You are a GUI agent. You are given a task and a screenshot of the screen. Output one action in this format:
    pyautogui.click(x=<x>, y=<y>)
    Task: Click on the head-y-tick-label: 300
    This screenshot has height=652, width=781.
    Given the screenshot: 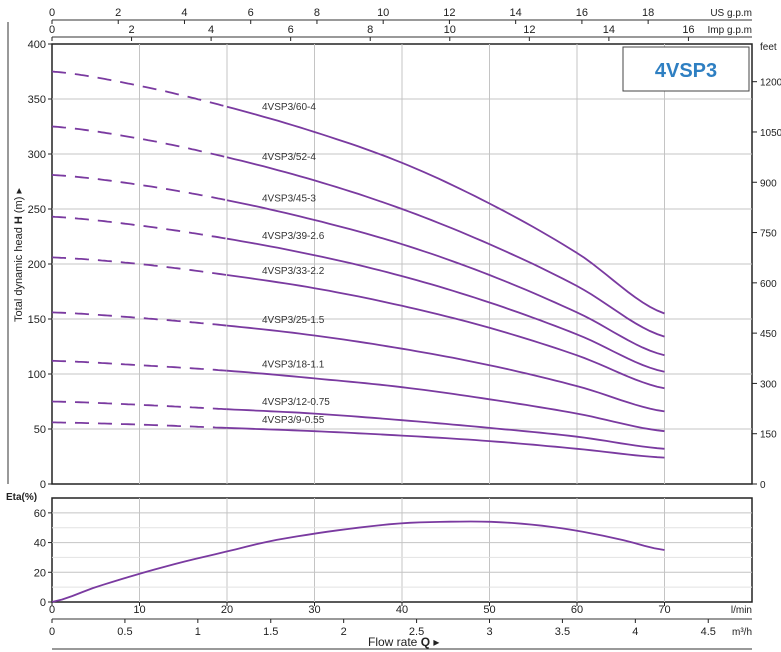 What is the action you would take?
    pyautogui.click(x=37, y=155)
    